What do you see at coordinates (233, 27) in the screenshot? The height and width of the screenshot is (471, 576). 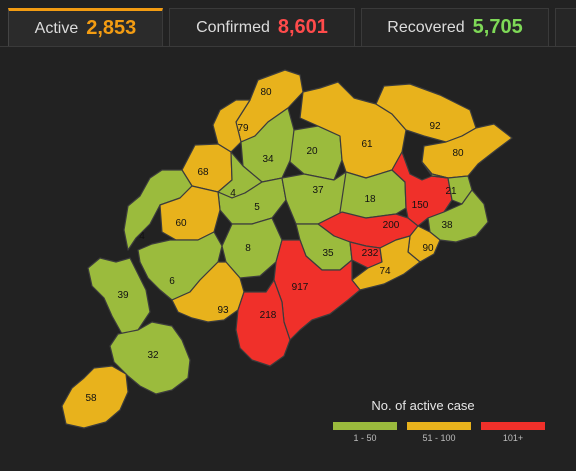 I see `tab-confirmed-label: Confirmed` at bounding box center [233, 27].